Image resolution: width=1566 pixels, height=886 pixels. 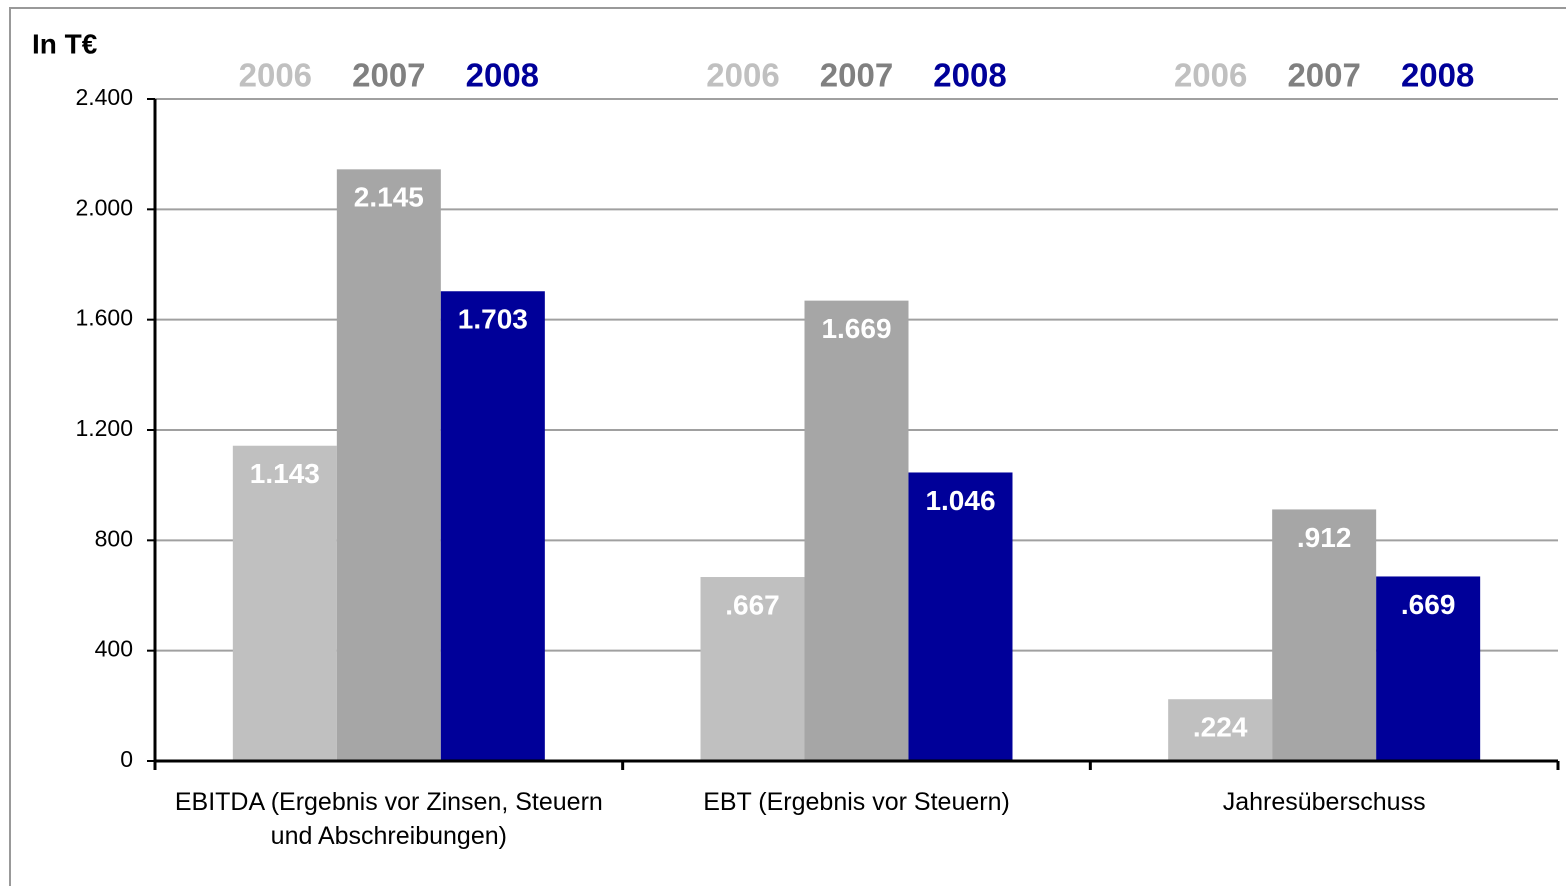 What do you see at coordinates (493, 319) in the screenshot?
I see `data-label: 1.703` at bounding box center [493, 319].